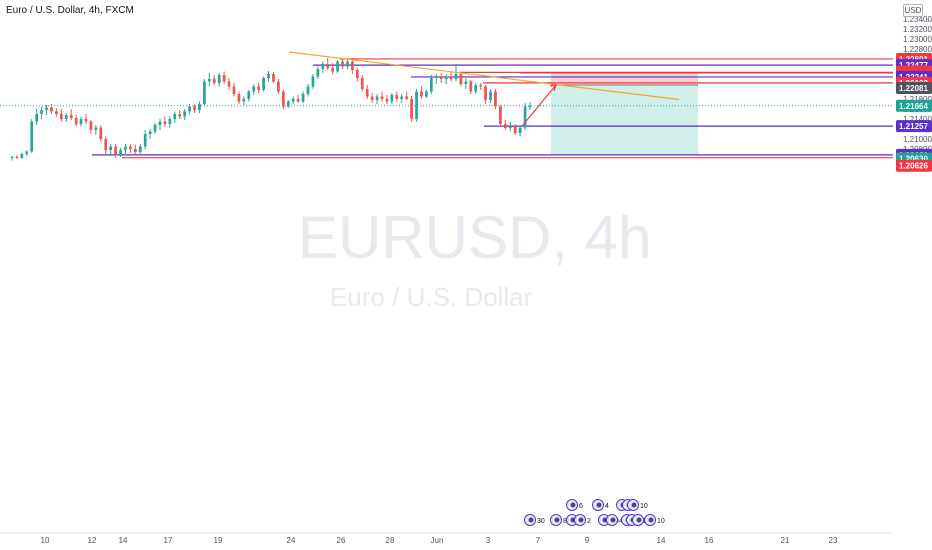 The height and width of the screenshot is (550, 932). I want to click on take-profit-zone, so click(624, 119).